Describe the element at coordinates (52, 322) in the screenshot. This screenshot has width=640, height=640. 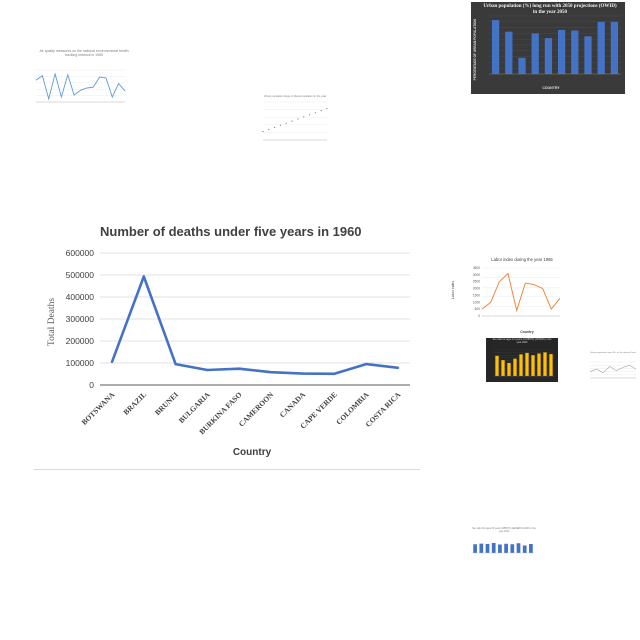
I see `main-chart-y-axis-label: Total Deaths` at that location.